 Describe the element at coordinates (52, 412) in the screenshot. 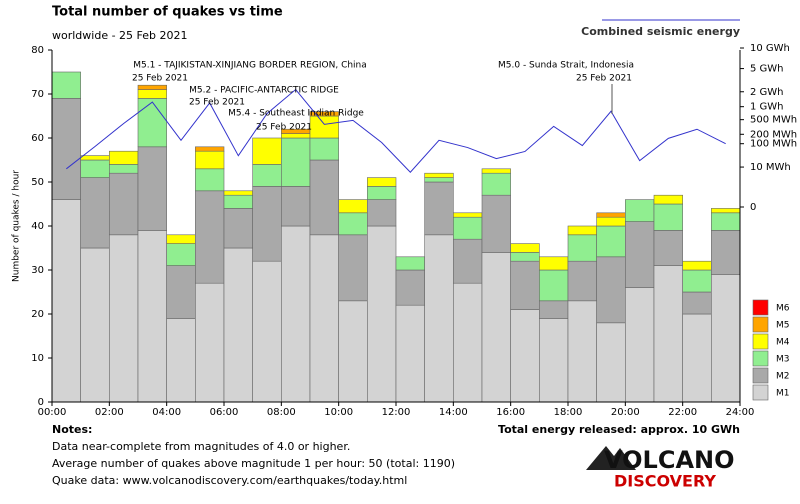

I see `x-tick-label: 00:00` at that location.